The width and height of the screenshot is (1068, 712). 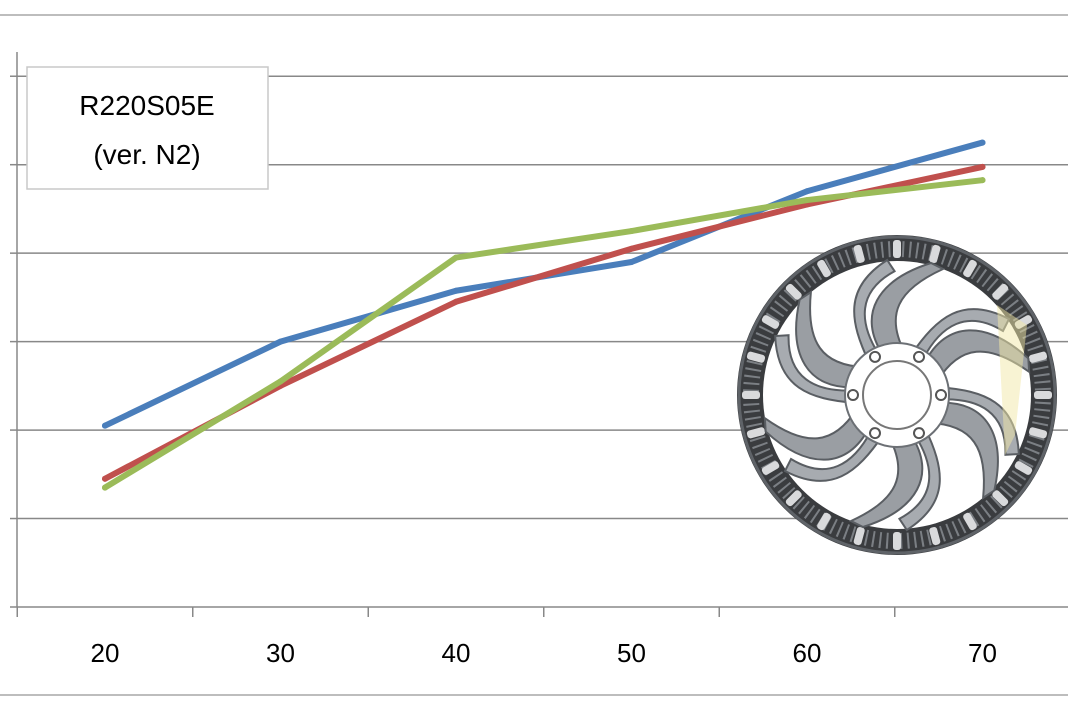 What do you see at coordinates (456, 653) in the screenshot?
I see `x-tick-label: 40` at bounding box center [456, 653].